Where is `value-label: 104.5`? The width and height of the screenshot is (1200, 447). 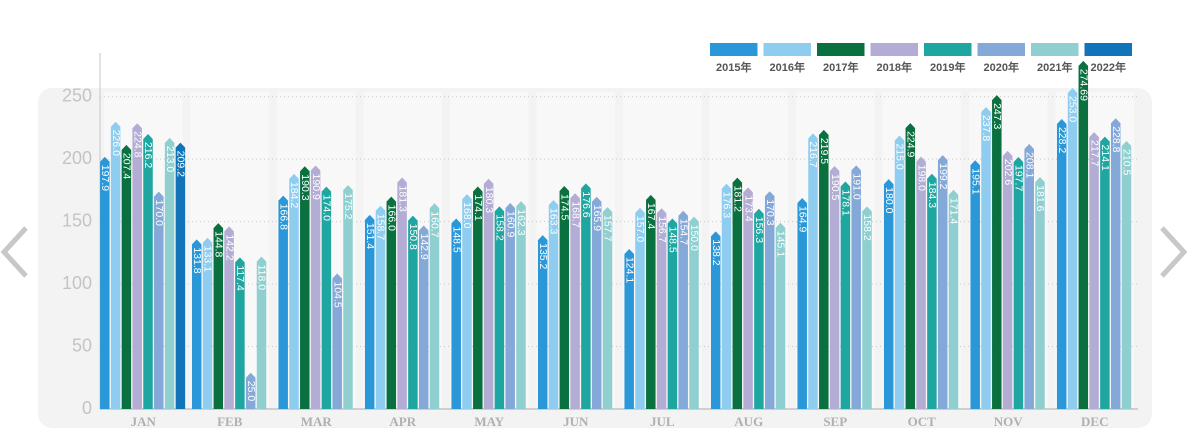 value-label: 104.5 is located at coordinates (337, 294).